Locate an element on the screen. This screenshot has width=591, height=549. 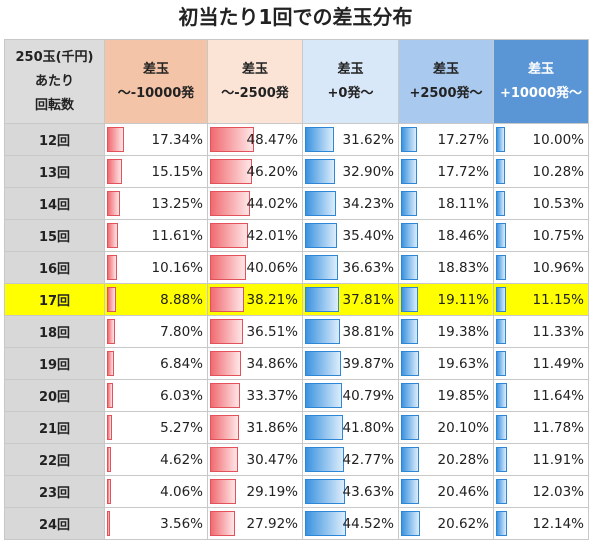
percent-cell: 36.51% is located at coordinates (255, 331).